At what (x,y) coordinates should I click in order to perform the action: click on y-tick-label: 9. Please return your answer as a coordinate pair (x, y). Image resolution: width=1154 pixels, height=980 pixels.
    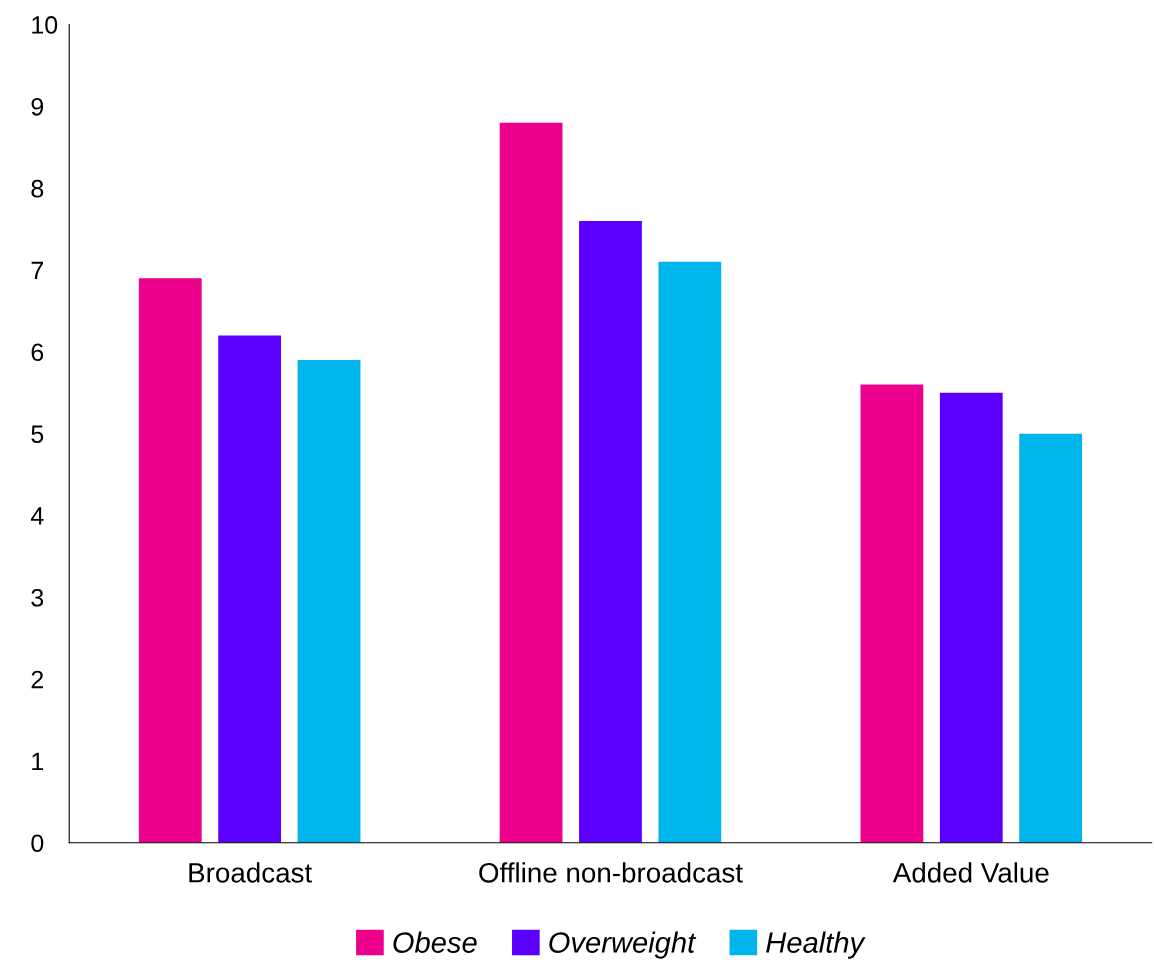
    Looking at the image, I should click on (37, 106).